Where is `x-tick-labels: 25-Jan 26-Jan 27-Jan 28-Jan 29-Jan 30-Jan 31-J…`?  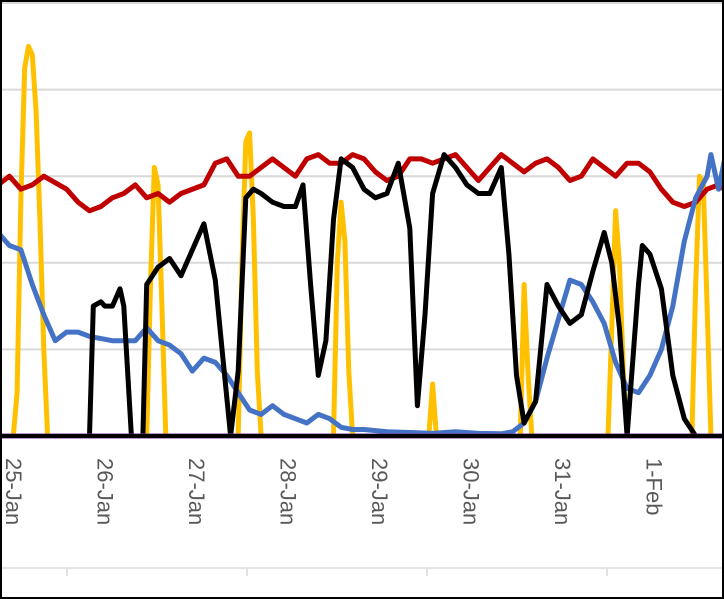 x-tick-labels: 25-Jan 26-Jan 27-Jan 28-Jan 29-Jan 30-Jan 31-J… is located at coordinates (334, 491).